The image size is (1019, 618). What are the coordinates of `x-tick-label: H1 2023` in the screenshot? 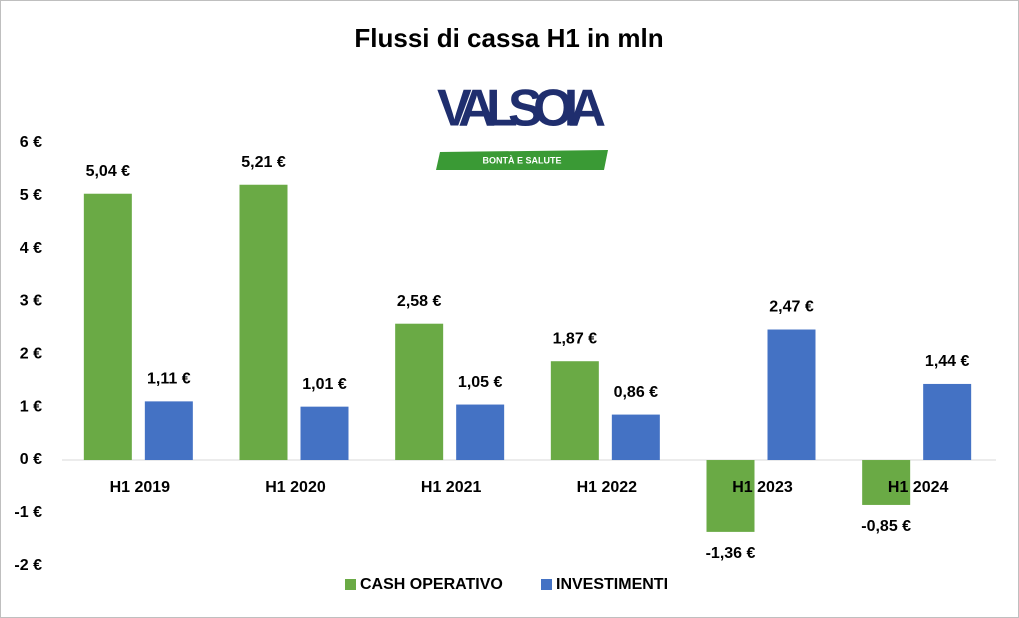 It's located at (762, 487).